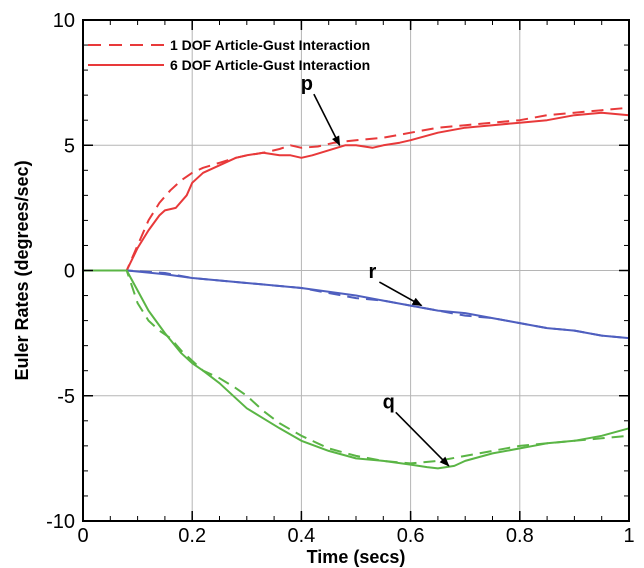 Image resolution: width=644 pixels, height=568 pixels. I want to click on y-axis-title: Euler Rates (degrees/sec), so click(22, 270).